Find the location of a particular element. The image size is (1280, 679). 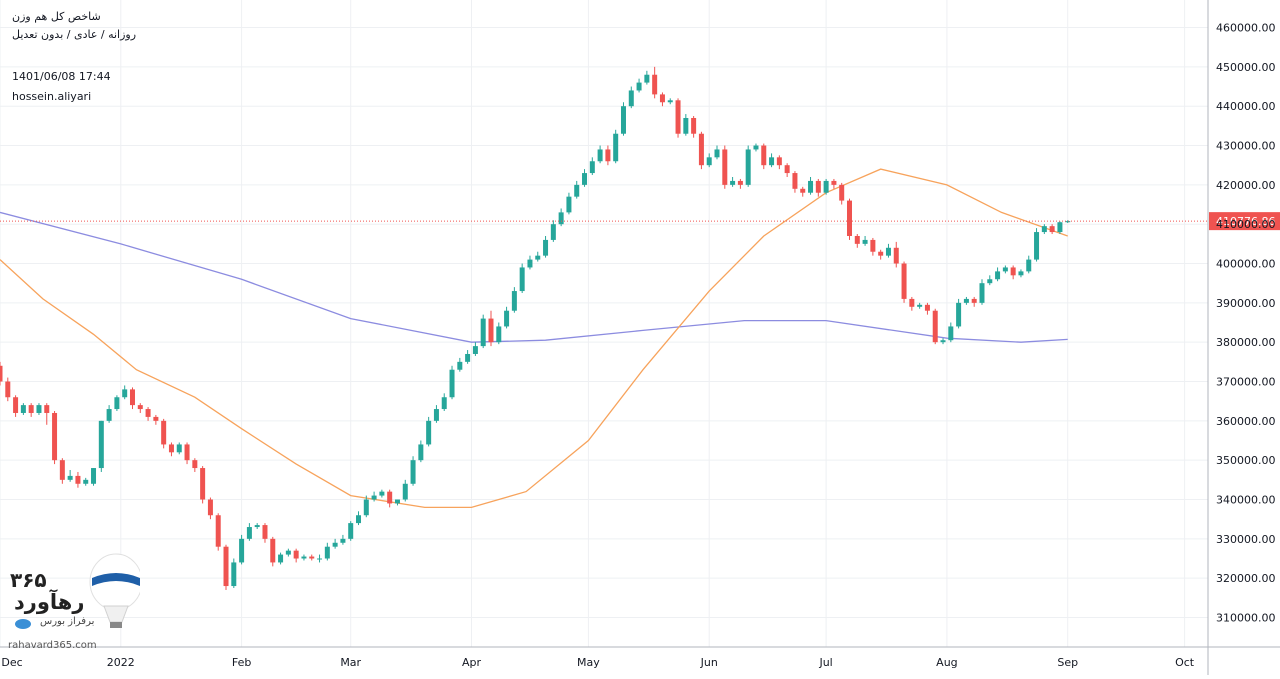

y-tick-label: 410000.00 is located at coordinates (1246, 224).